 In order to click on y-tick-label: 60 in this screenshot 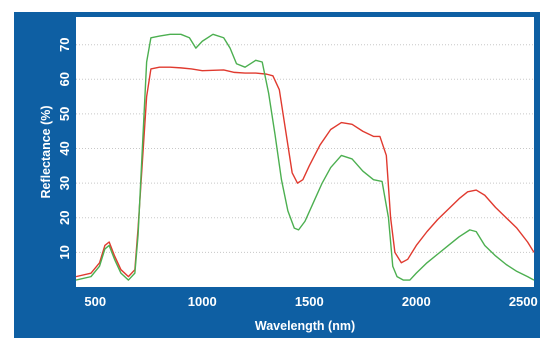, I will do `click(64, 79)`.